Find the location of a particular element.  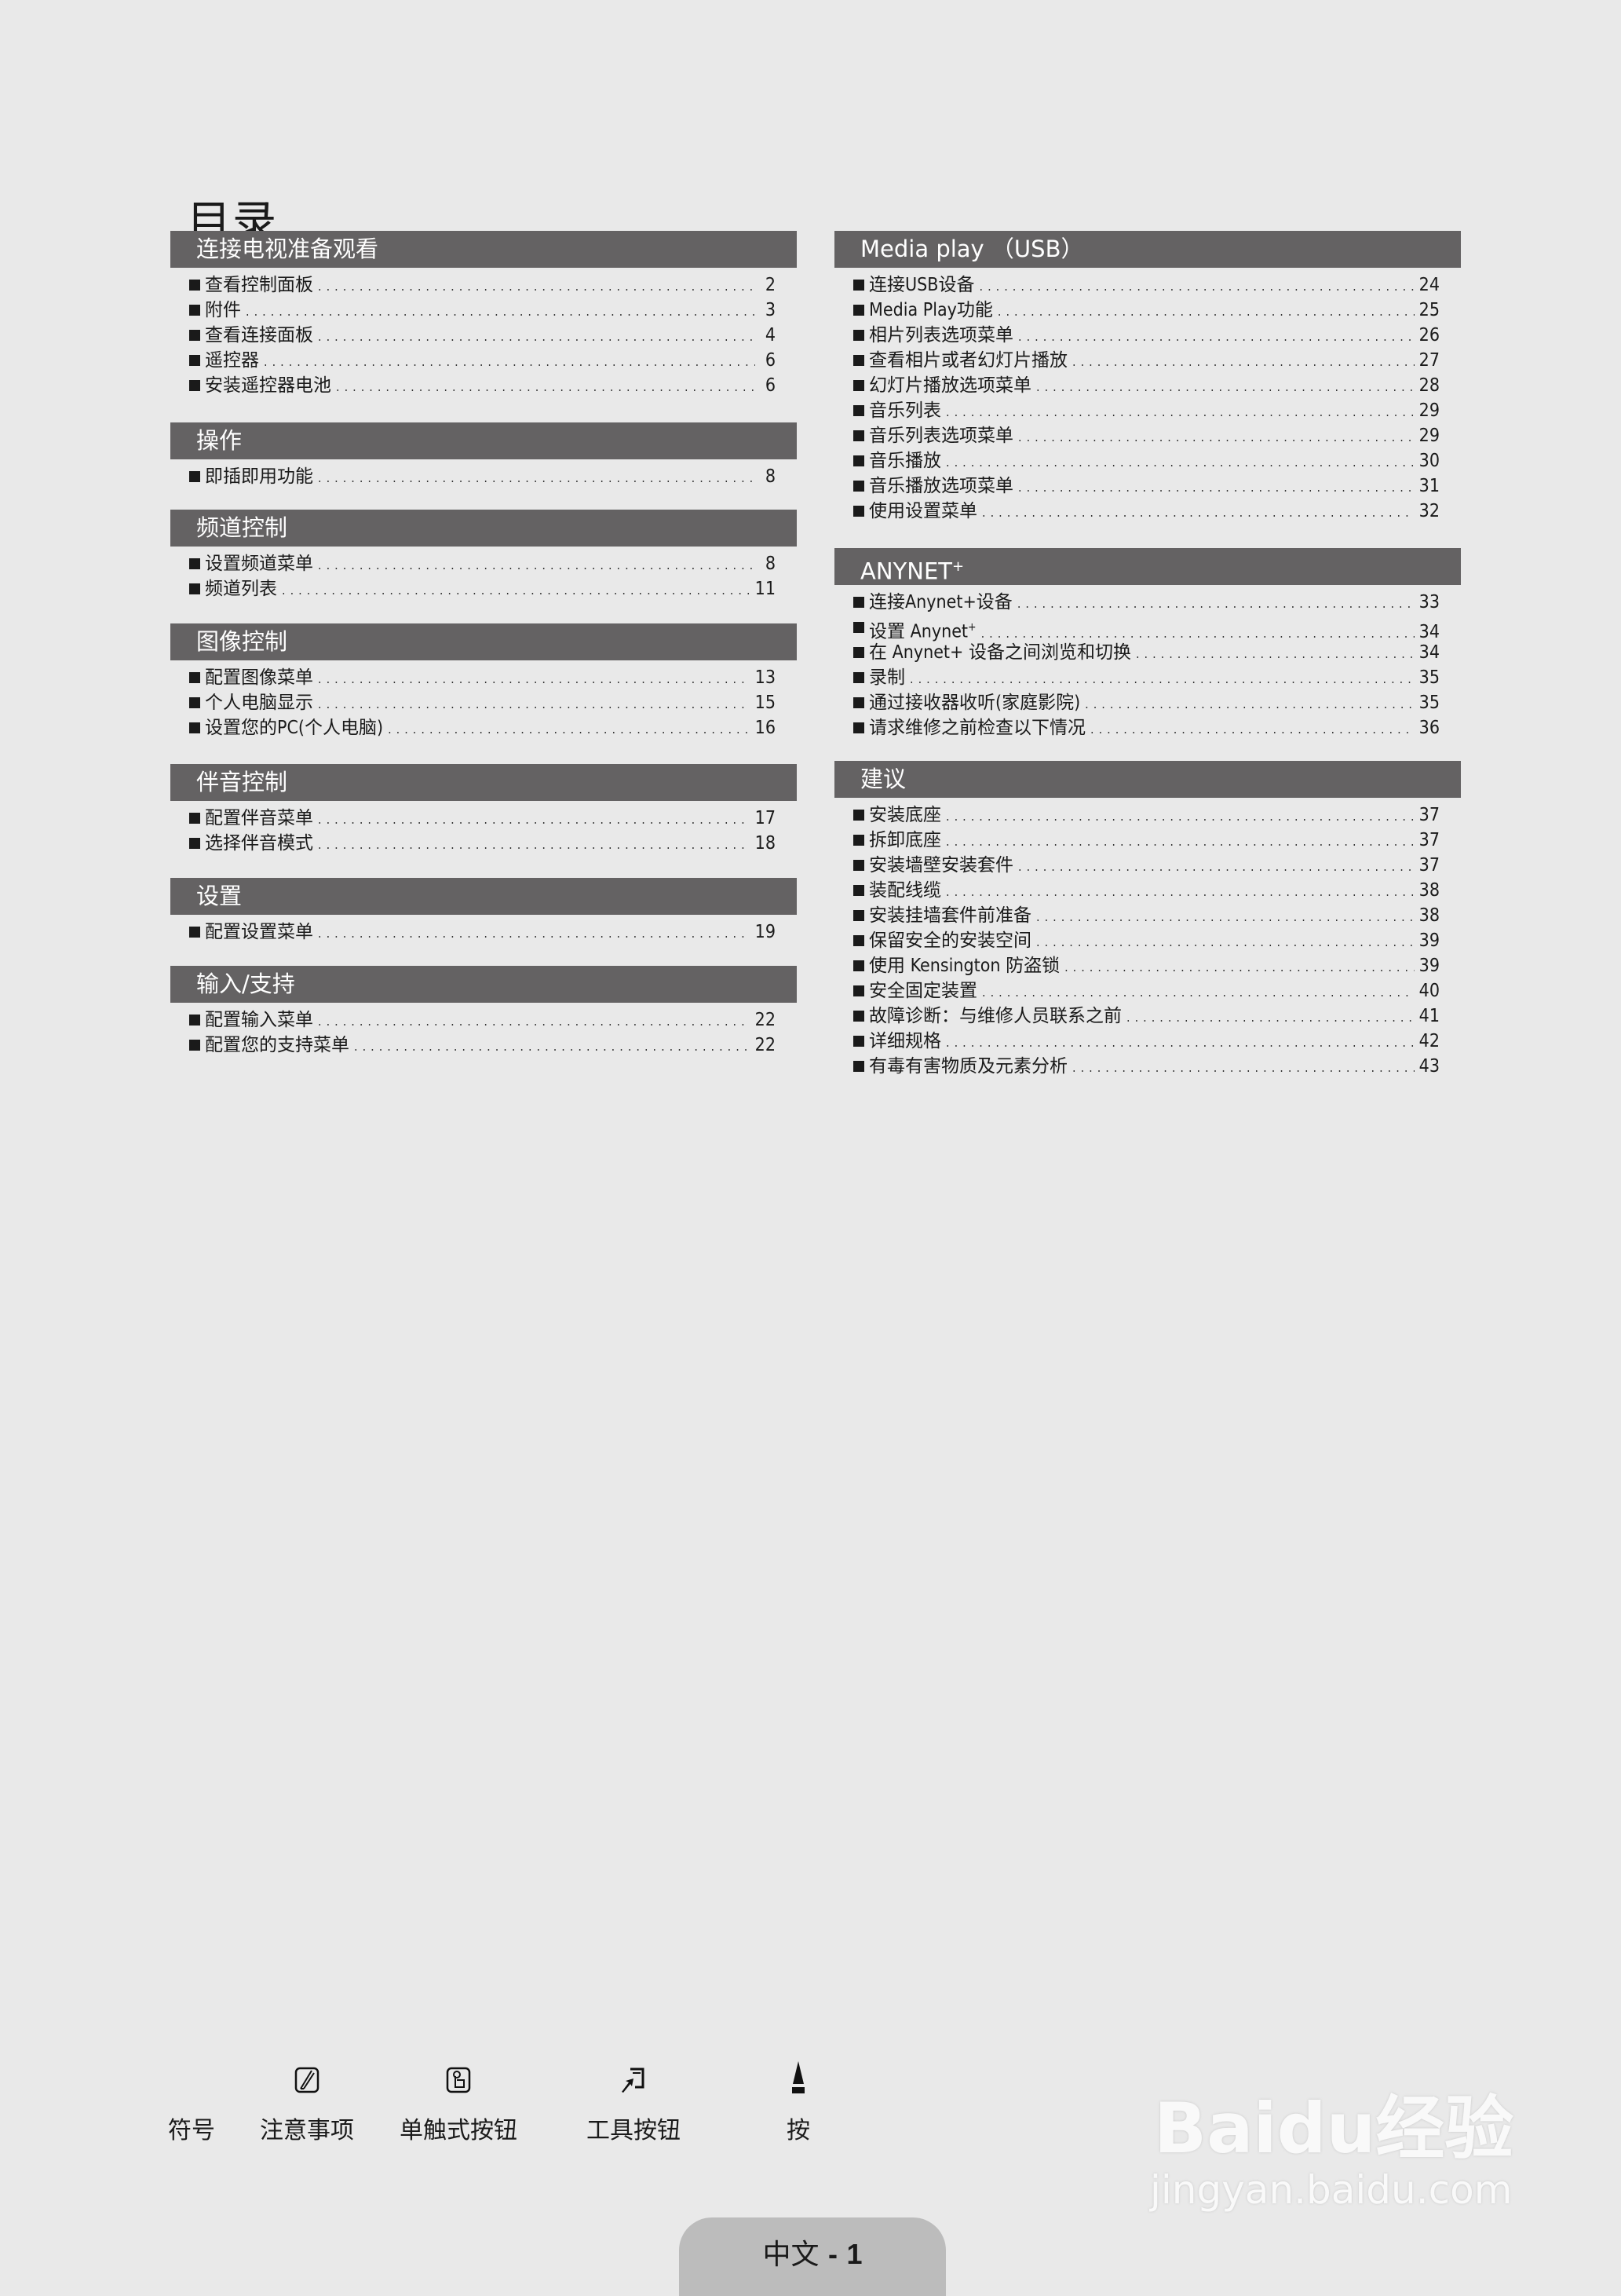

toc-entry: 详细规格 42 is located at coordinates (1147, 1041).